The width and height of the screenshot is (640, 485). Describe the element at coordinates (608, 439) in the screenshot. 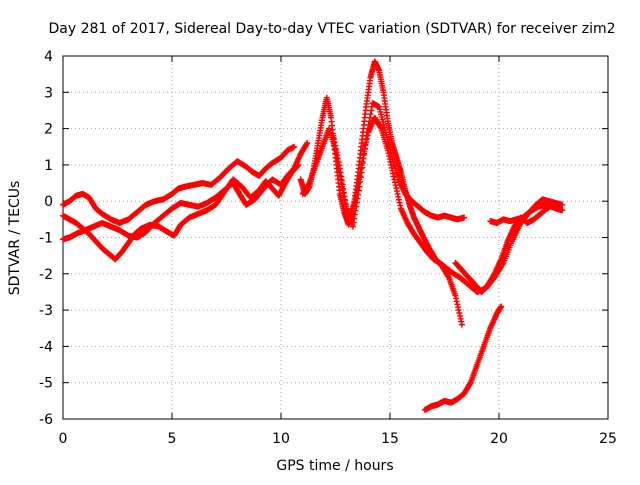

I see `x-tick-label: 25` at that location.